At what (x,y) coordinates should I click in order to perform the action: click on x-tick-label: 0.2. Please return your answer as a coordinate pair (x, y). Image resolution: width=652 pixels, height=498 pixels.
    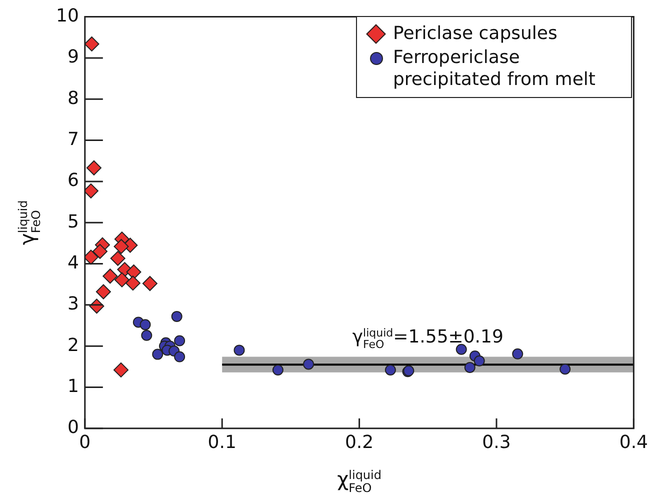
    Looking at the image, I should click on (359, 442).